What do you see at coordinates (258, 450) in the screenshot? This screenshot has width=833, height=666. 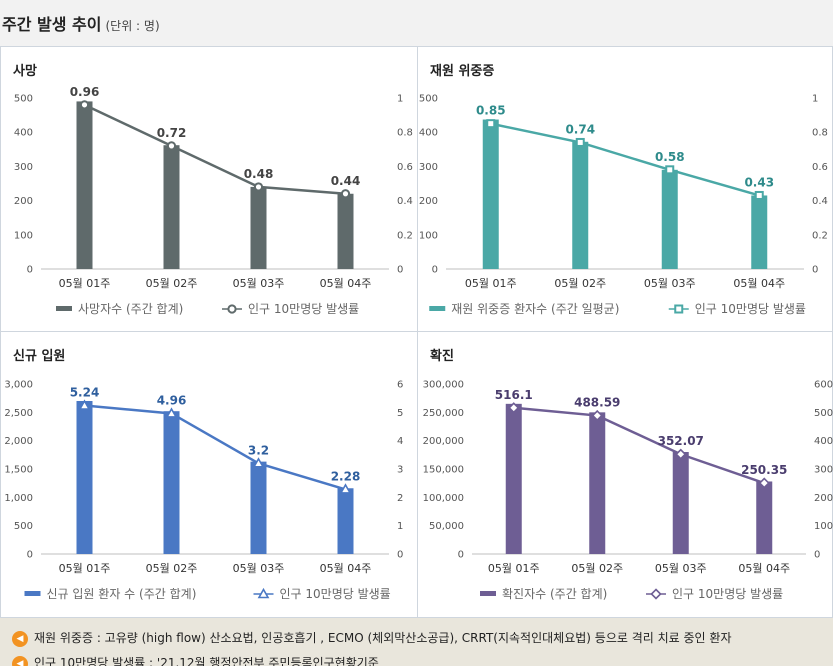 I see `rate-data-label: 3.2` at bounding box center [258, 450].